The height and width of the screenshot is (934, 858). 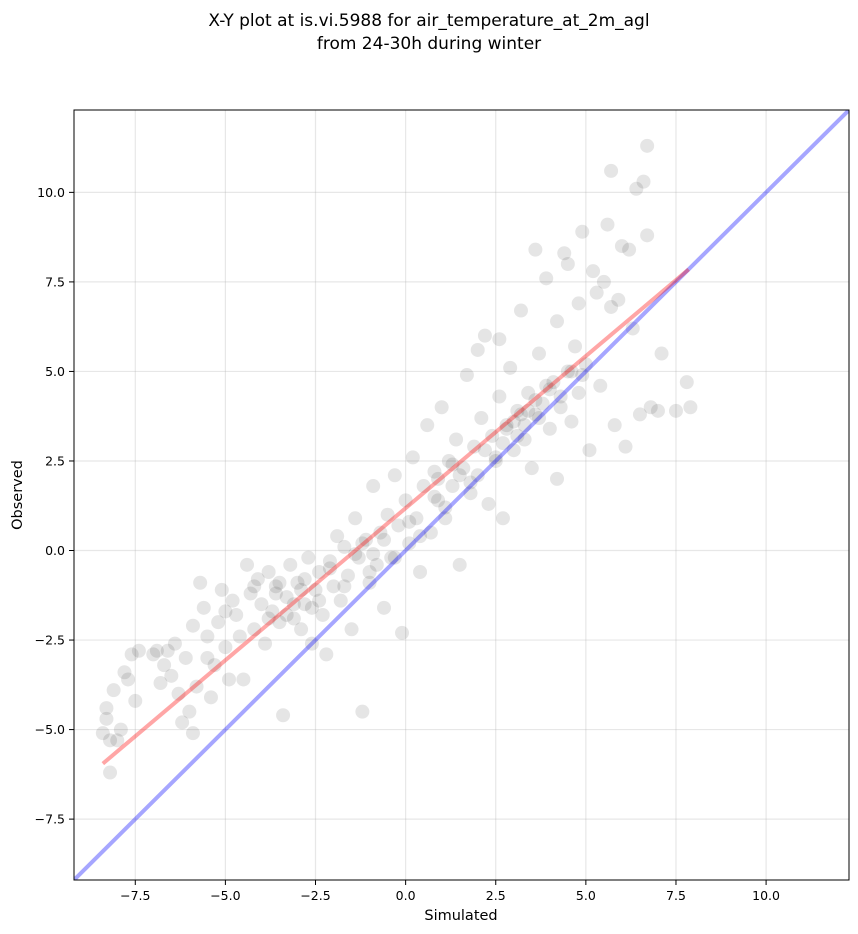 What do you see at coordinates (55, 281) in the screenshot?
I see `y-tick-label-6: 7.5` at bounding box center [55, 281].